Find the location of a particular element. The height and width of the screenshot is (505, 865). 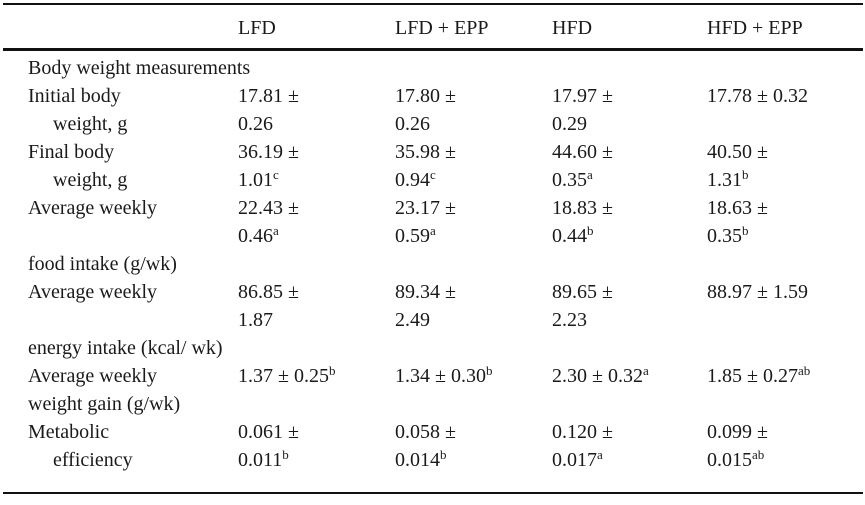

cell-line: 0.29 is located at coordinates (569, 124).